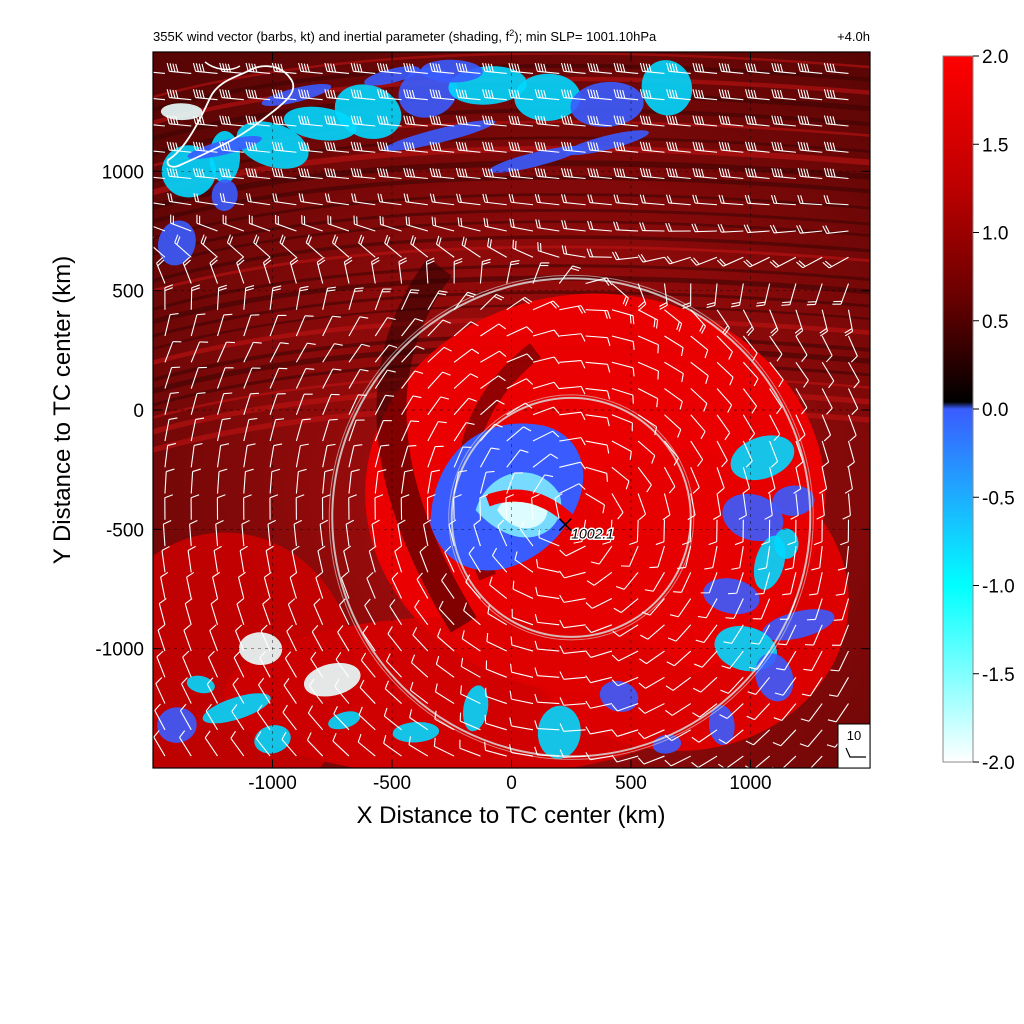 The width and height of the screenshot is (1024, 1024). What do you see at coordinates (475, 708) in the screenshot?
I see `negative-patch` at bounding box center [475, 708].